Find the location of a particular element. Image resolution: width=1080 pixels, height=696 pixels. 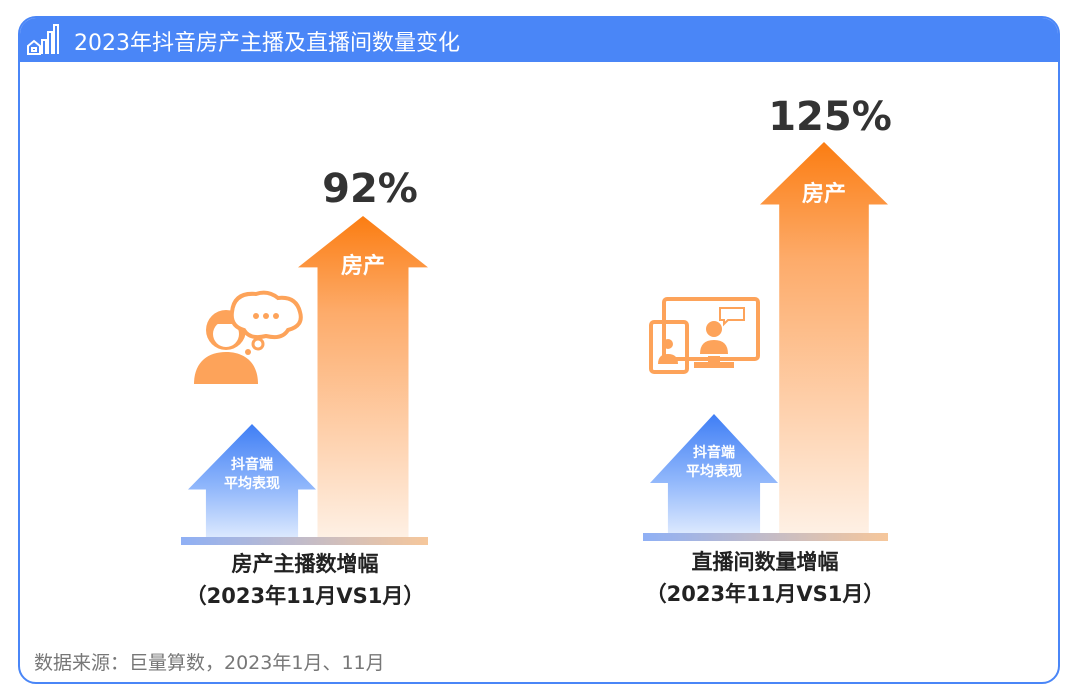

arrow-label-2: 房产 is located at coordinates (823, 194).